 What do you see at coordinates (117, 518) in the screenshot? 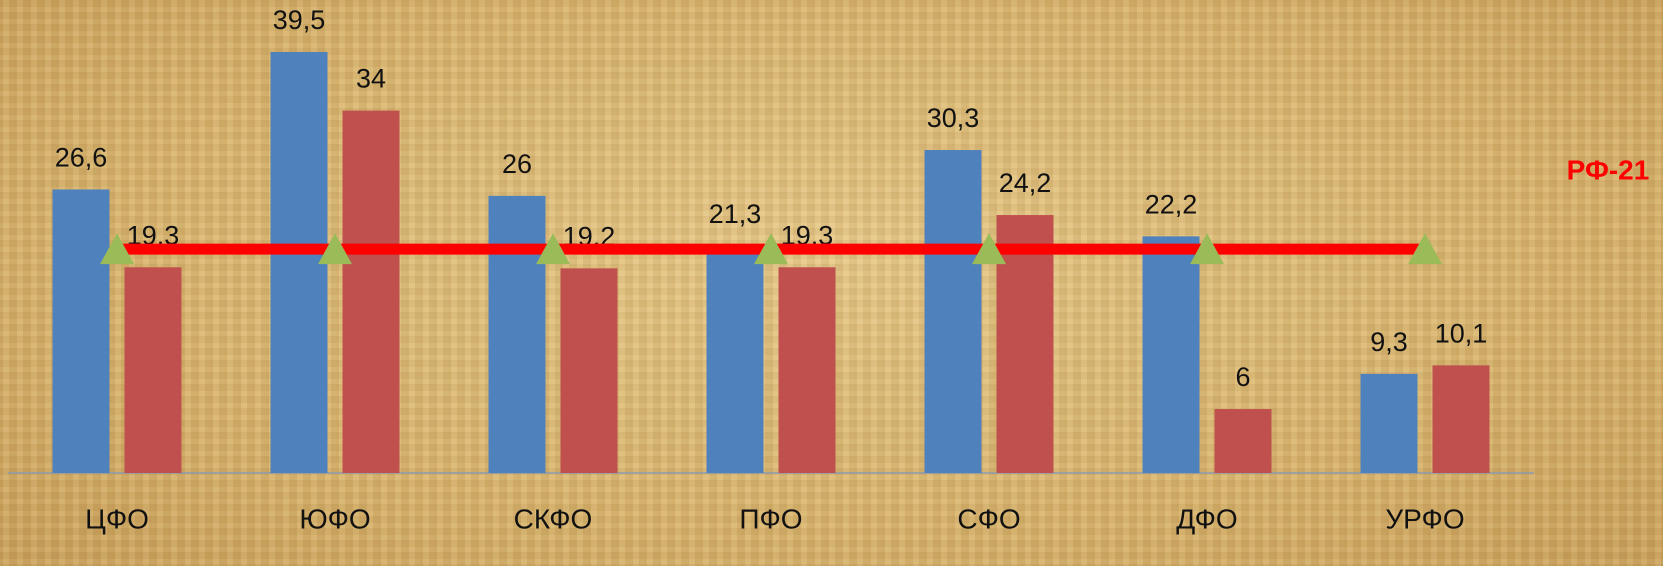
I see `x-tick-label: ЦФО` at bounding box center [117, 518].